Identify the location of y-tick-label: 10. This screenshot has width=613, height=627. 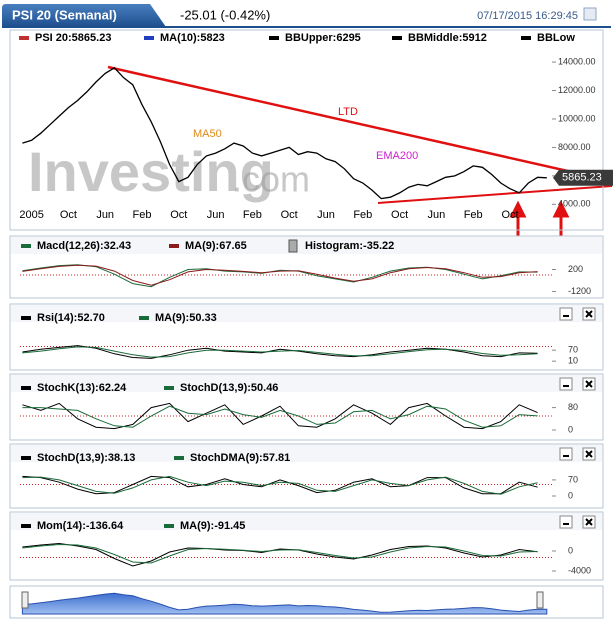
(573, 361).